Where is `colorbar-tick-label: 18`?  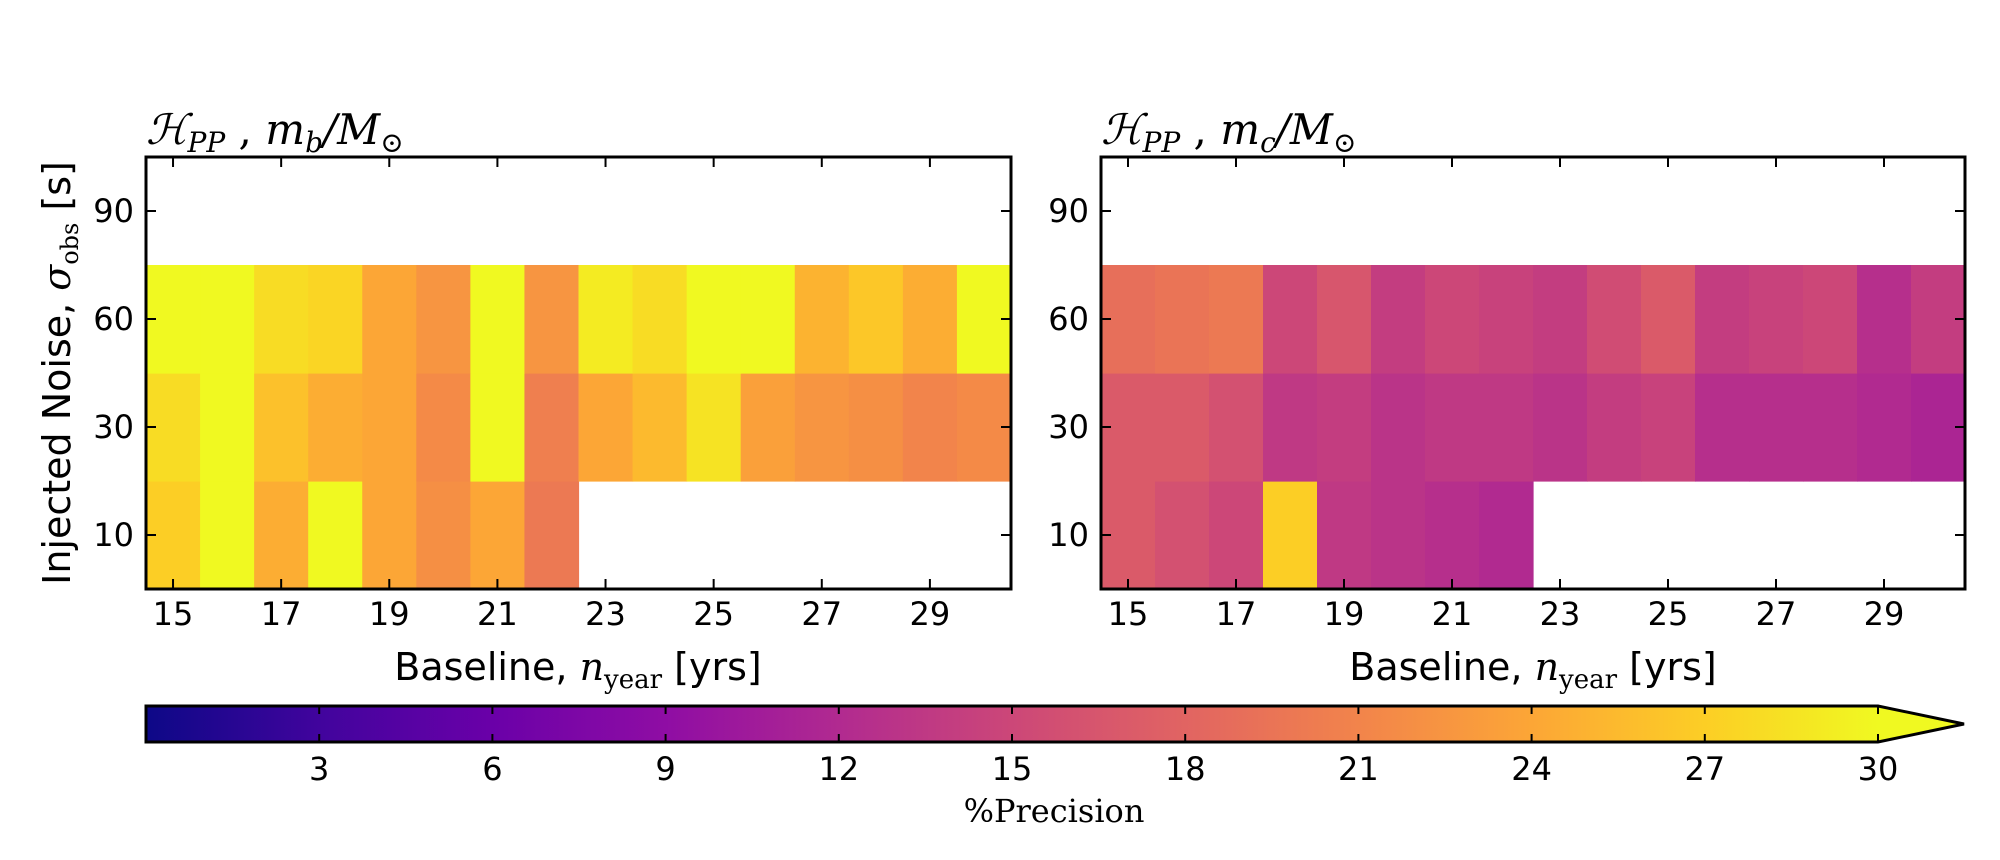 colorbar-tick-label: 18 is located at coordinates (1185, 769).